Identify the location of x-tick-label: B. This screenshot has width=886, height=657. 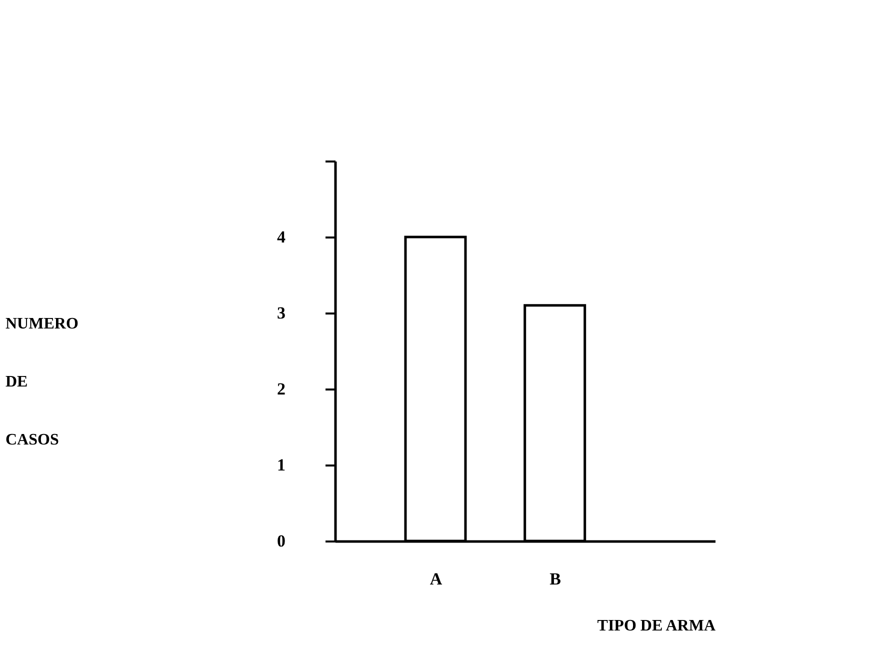
(556, 579).